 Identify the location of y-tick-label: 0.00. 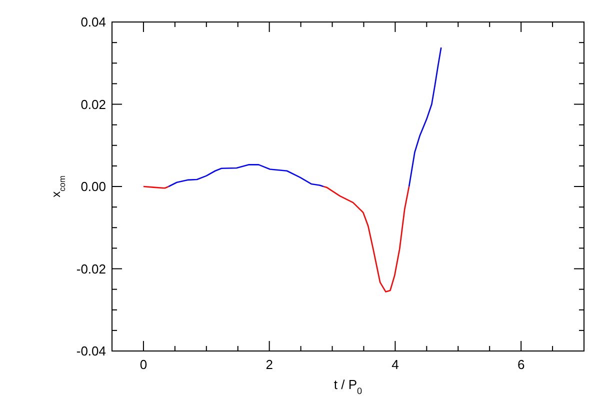
(93, 186).